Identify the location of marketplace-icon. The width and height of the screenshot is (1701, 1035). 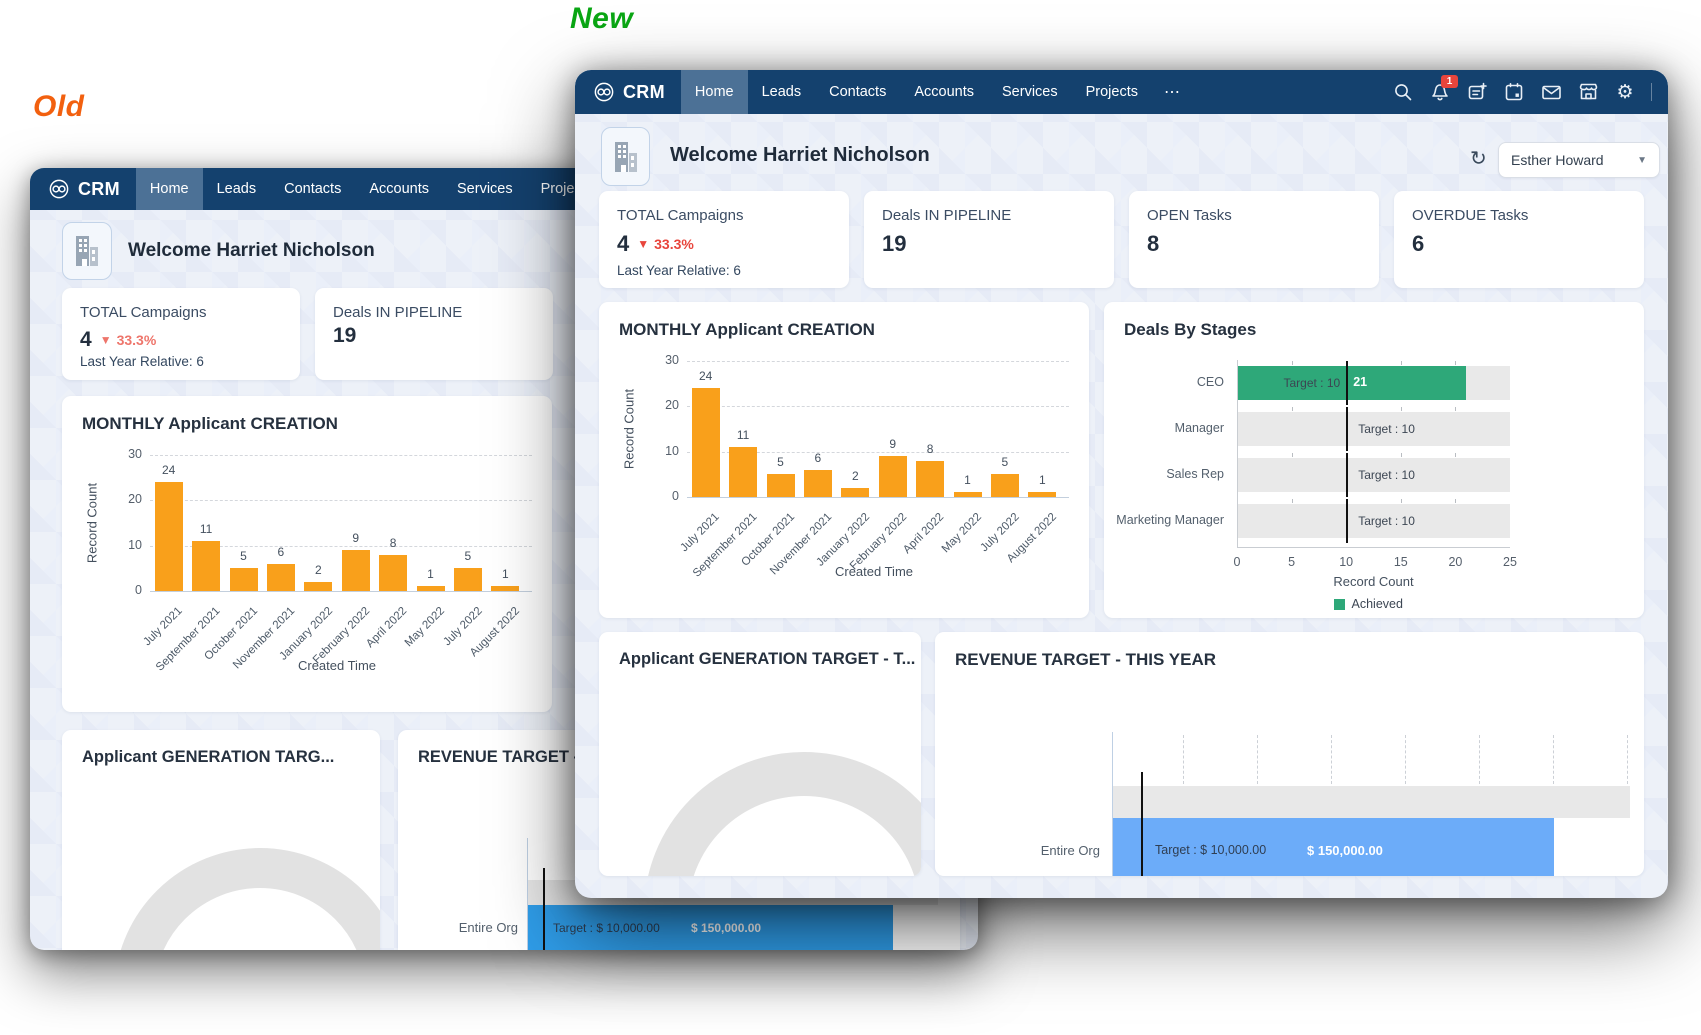
(1588, 92).